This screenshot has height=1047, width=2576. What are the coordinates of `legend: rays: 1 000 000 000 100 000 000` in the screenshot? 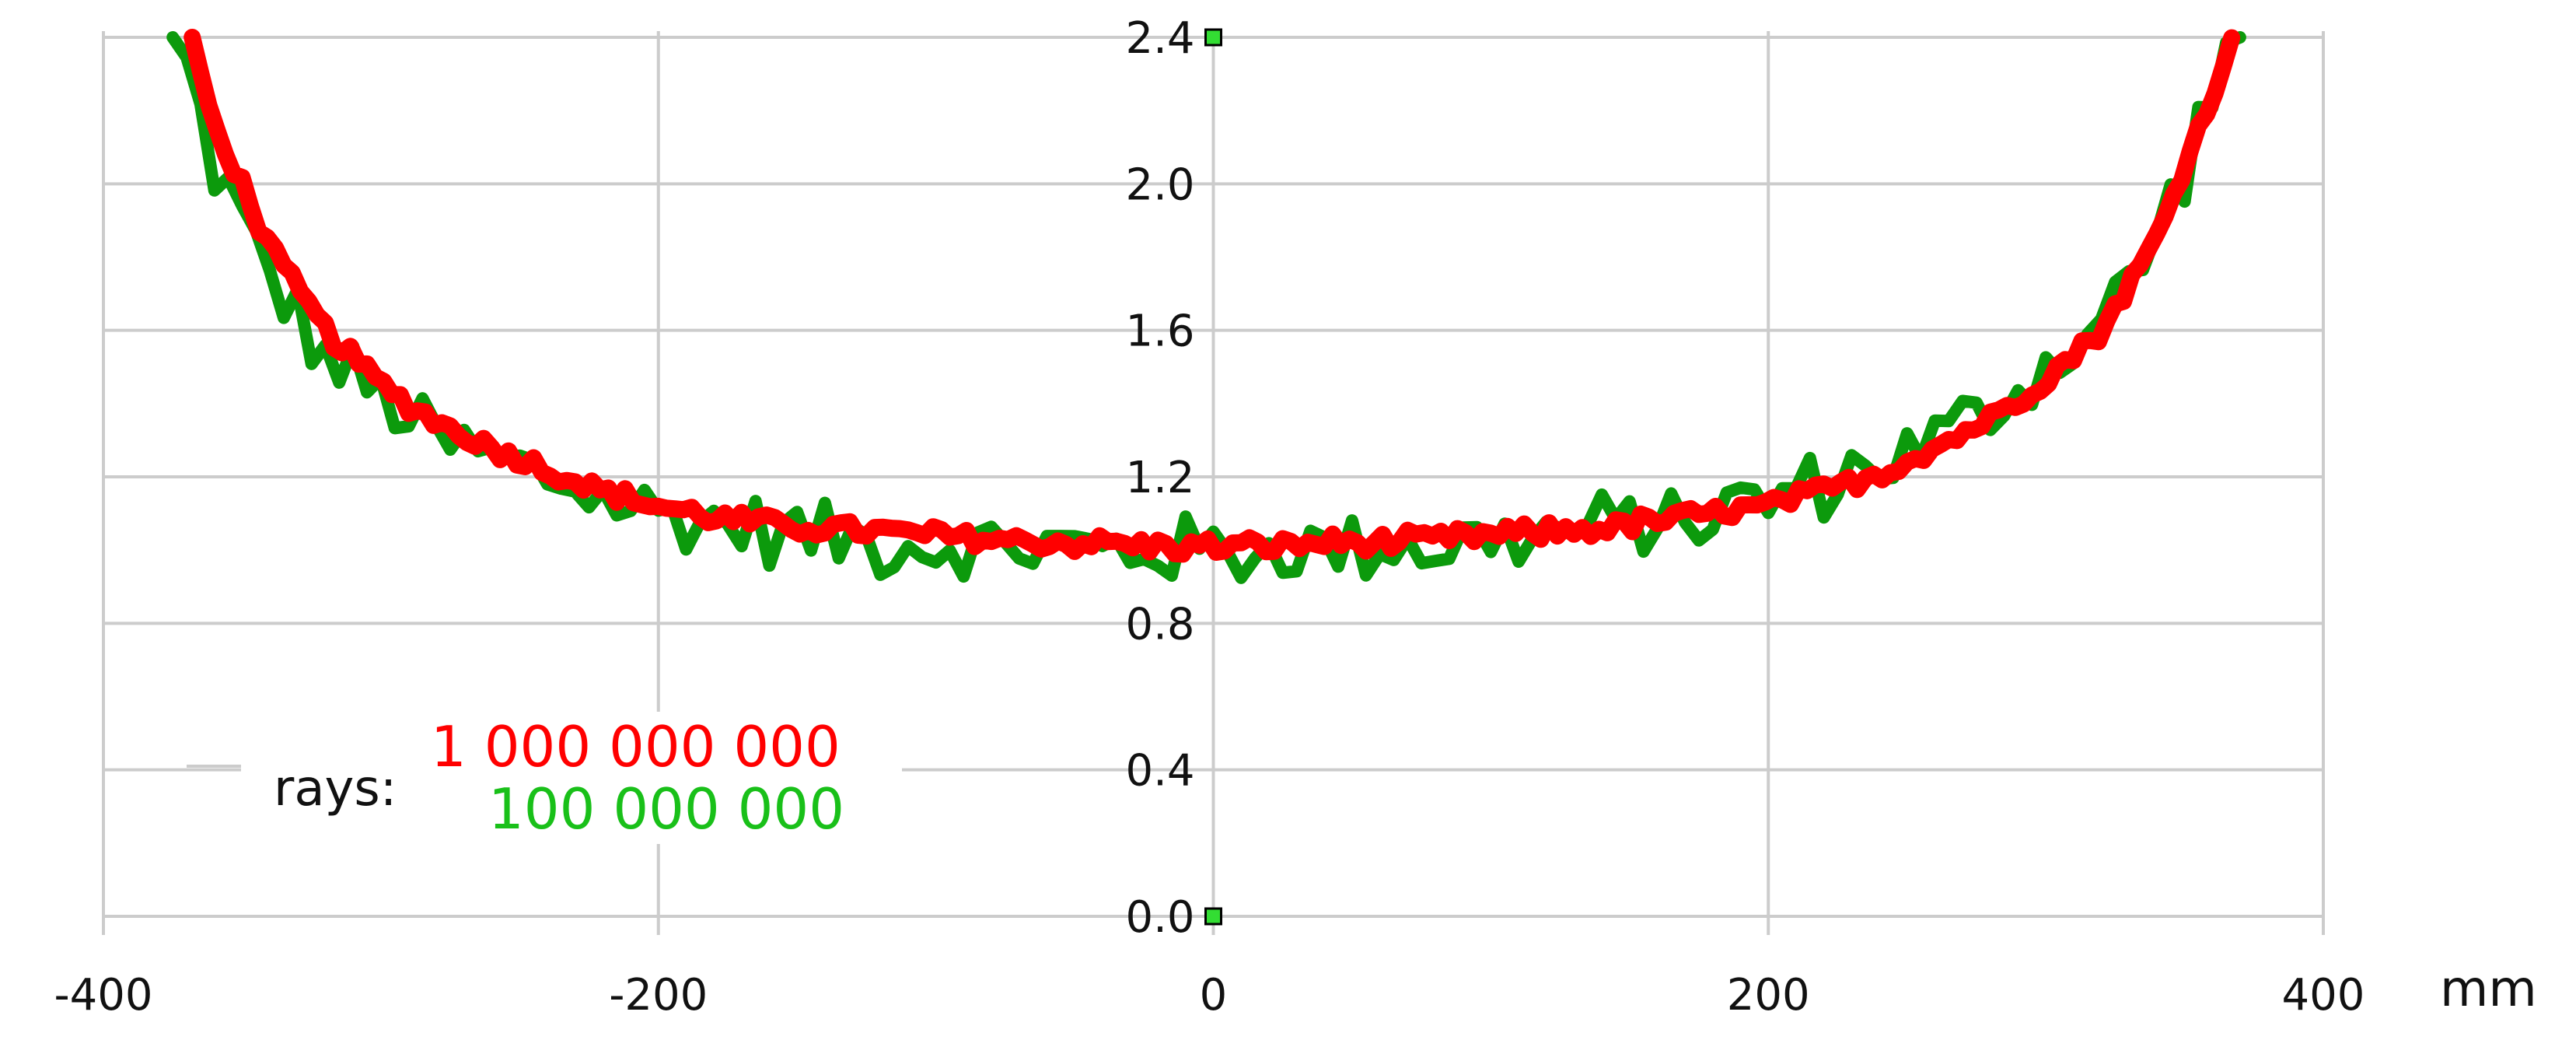 It's located at (544, 778).